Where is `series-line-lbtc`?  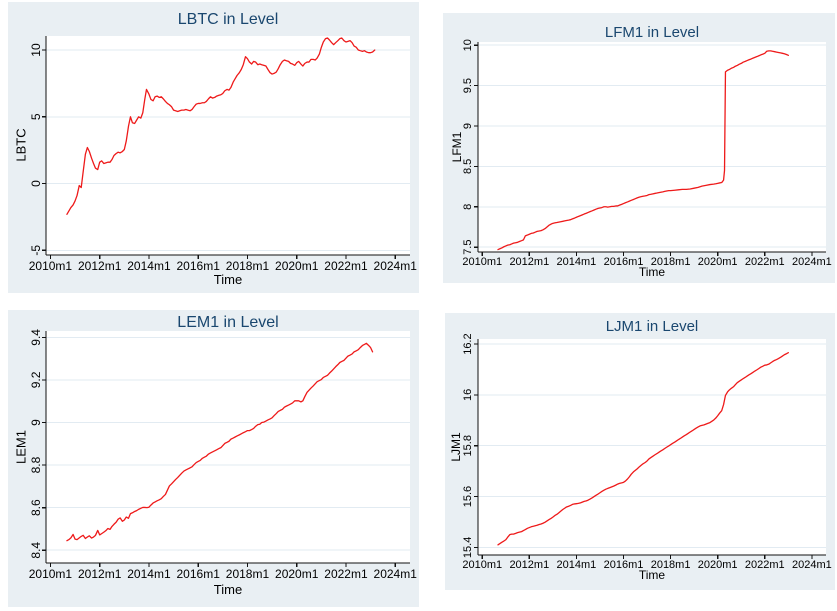
series-line-lbtc is located at coordinates (221, 126).